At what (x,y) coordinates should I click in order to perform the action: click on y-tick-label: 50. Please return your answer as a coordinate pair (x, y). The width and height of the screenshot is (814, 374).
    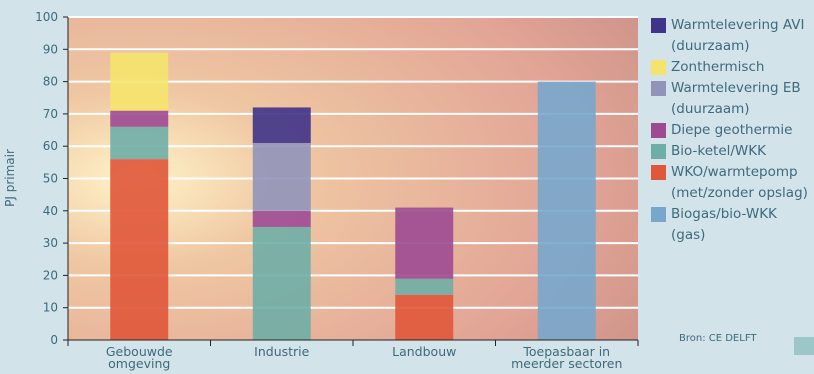
    Looking at the image, I should click on (50, 179).